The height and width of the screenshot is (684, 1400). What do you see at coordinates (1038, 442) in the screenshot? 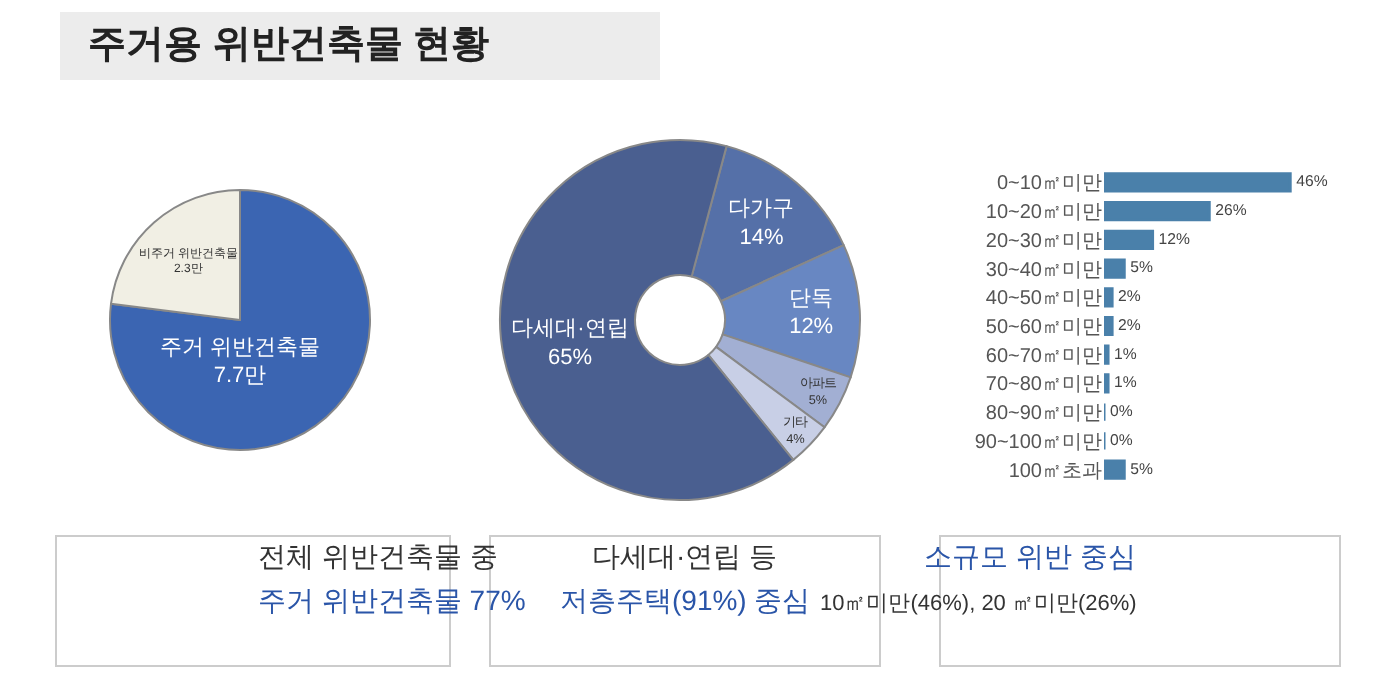
I see `y-tick-label: 90~100㎡미만` at bounding box center [1038, 442].